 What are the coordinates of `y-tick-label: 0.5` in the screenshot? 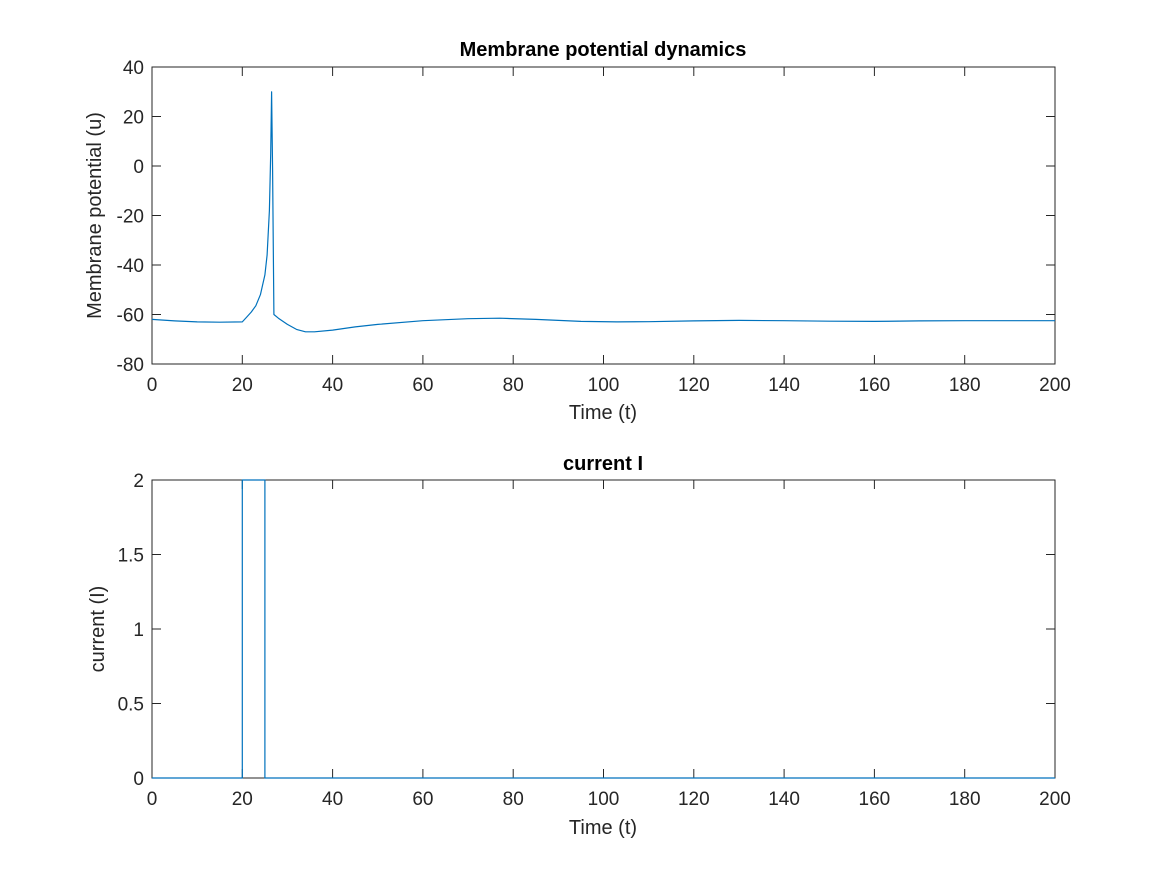 It's located at (131, 705).